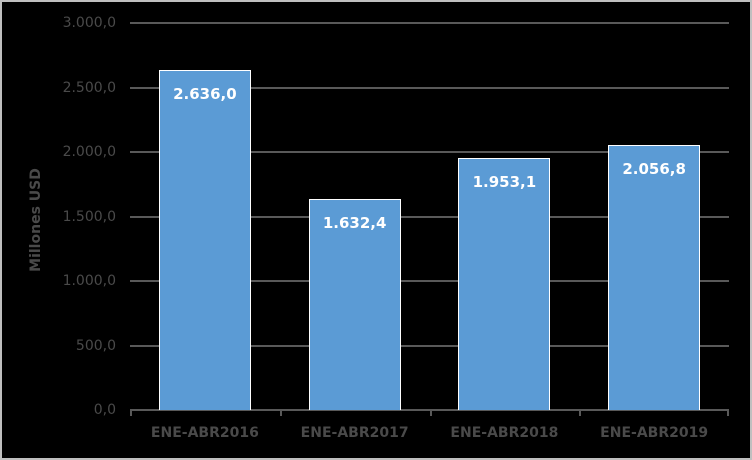 The width and height of the screenshot is (752, 460). What do you see at coordinates (204, 239) in the screenshot?
I see `bar: 2.636,0` at bounding box center [204, 239].